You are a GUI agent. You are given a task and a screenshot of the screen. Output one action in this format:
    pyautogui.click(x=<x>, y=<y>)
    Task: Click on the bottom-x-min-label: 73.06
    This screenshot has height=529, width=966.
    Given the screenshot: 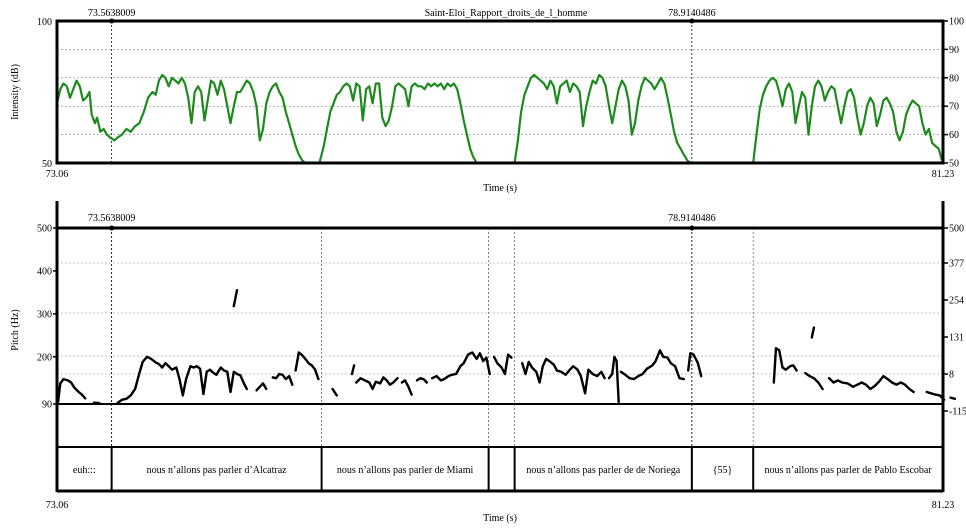 What is the action you would take?
    pyautogui.click(x=57, y=505)
    